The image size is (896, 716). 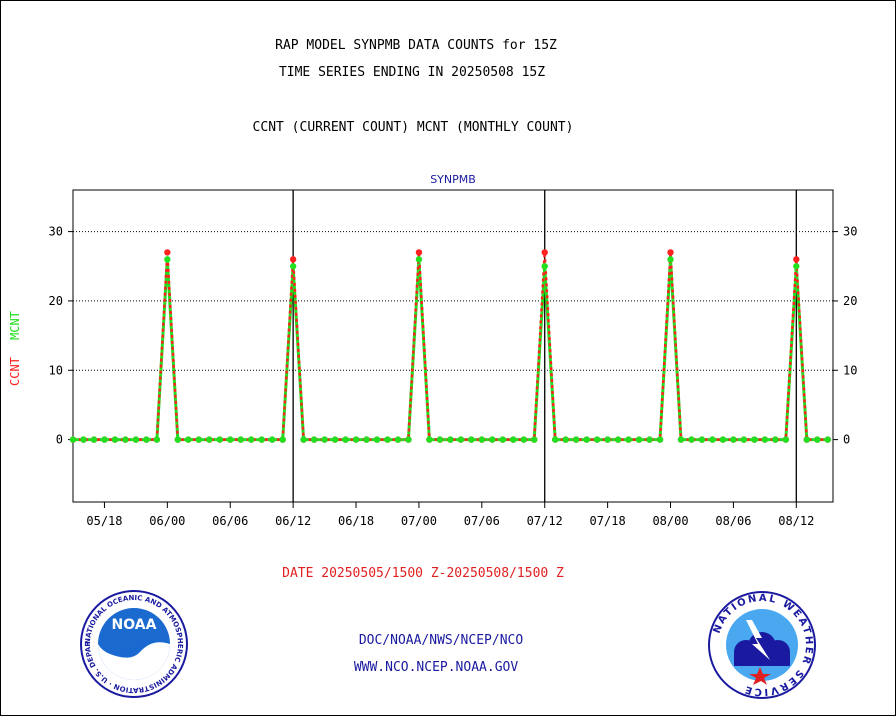 What do you see at coordinates (56, 301) in the screenshot?
I see `y-tick-label-left: 20` at bounding box center [56, 301].